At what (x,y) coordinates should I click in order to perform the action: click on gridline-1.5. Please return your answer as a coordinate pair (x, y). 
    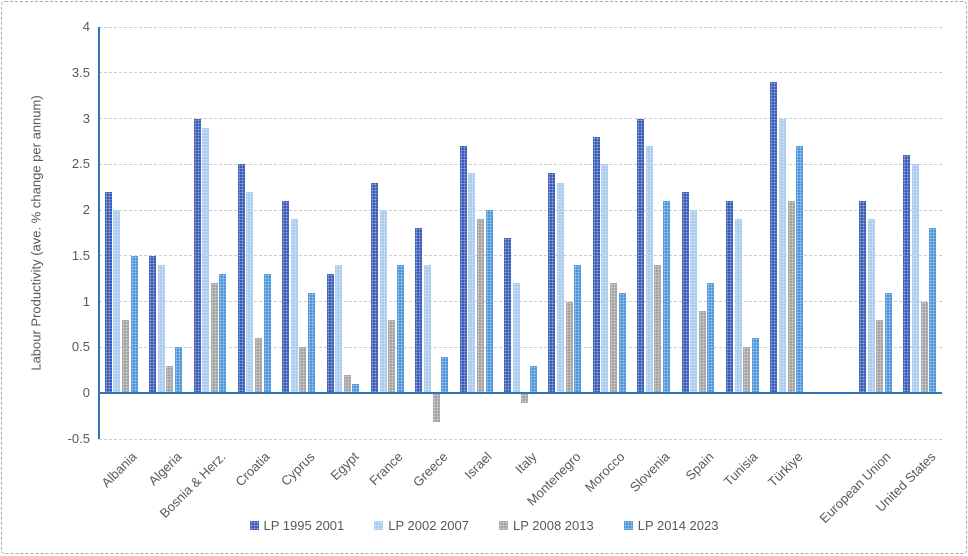
    Looking at the image, I should click on (520, 256).